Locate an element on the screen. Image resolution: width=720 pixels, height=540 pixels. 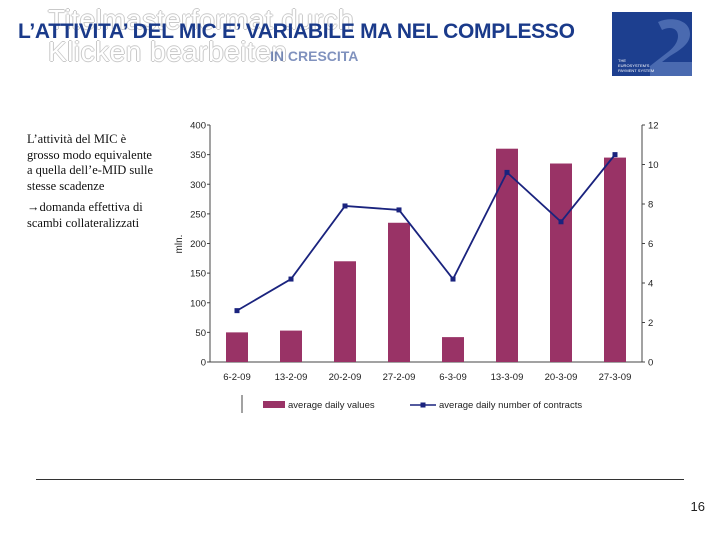
y-left-tick-label: 150 is located at coordinates (198, 274).